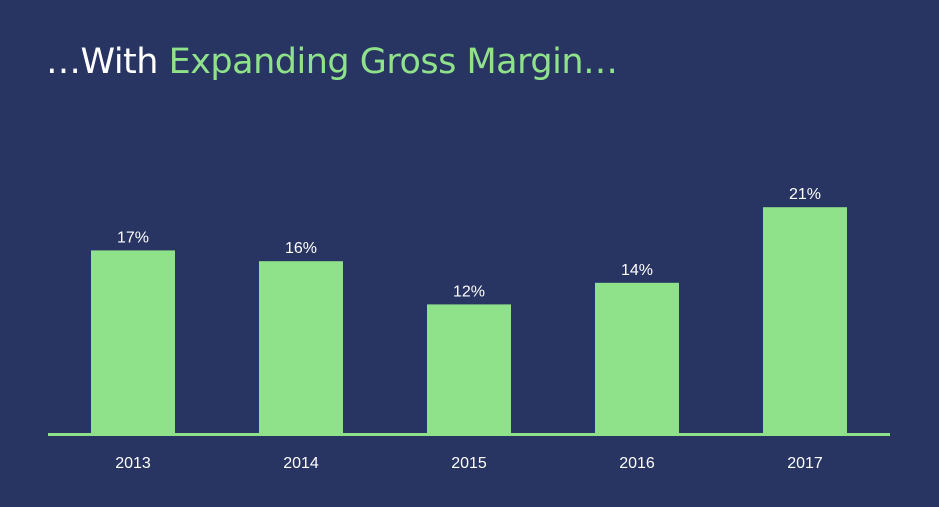 The height and width of the screenshot is (507, 939). What do you see at coordinates (301, 463) in the screenshot?
I see `x-tick-label-2014: 2014` at bounding box center [301, 463].